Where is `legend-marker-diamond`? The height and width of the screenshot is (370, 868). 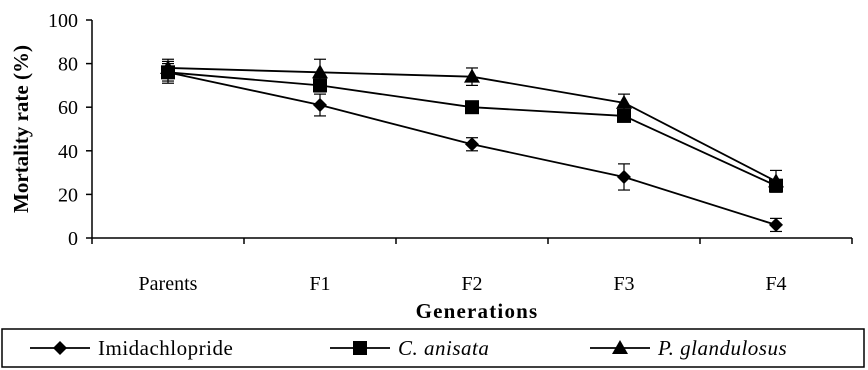 legend-marker-diamond is located at coordinates (60, 348).